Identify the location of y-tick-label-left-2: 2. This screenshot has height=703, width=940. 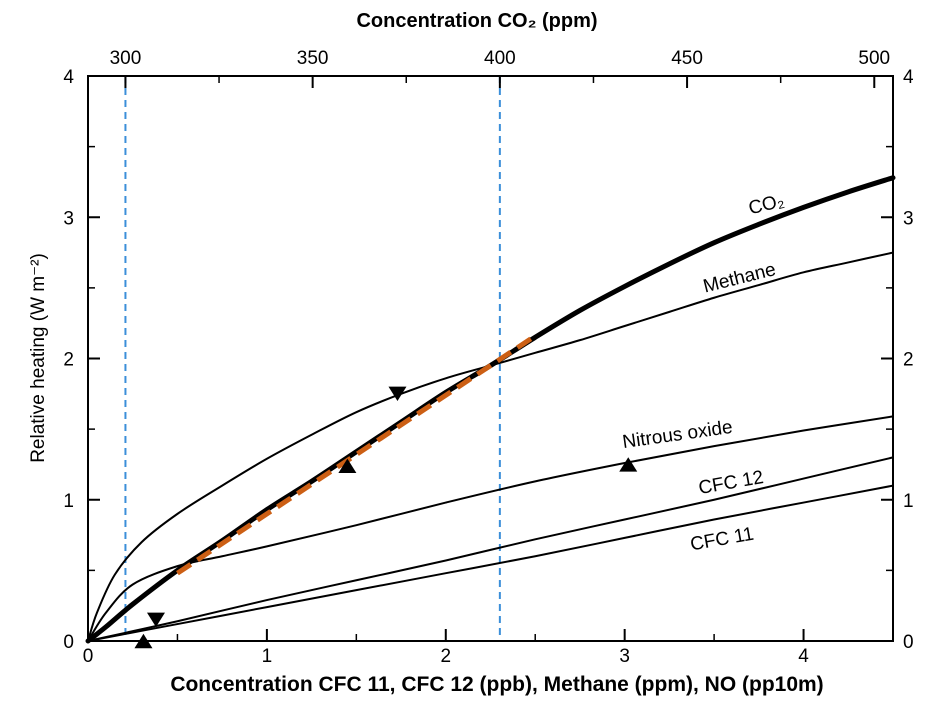
(68, 360).